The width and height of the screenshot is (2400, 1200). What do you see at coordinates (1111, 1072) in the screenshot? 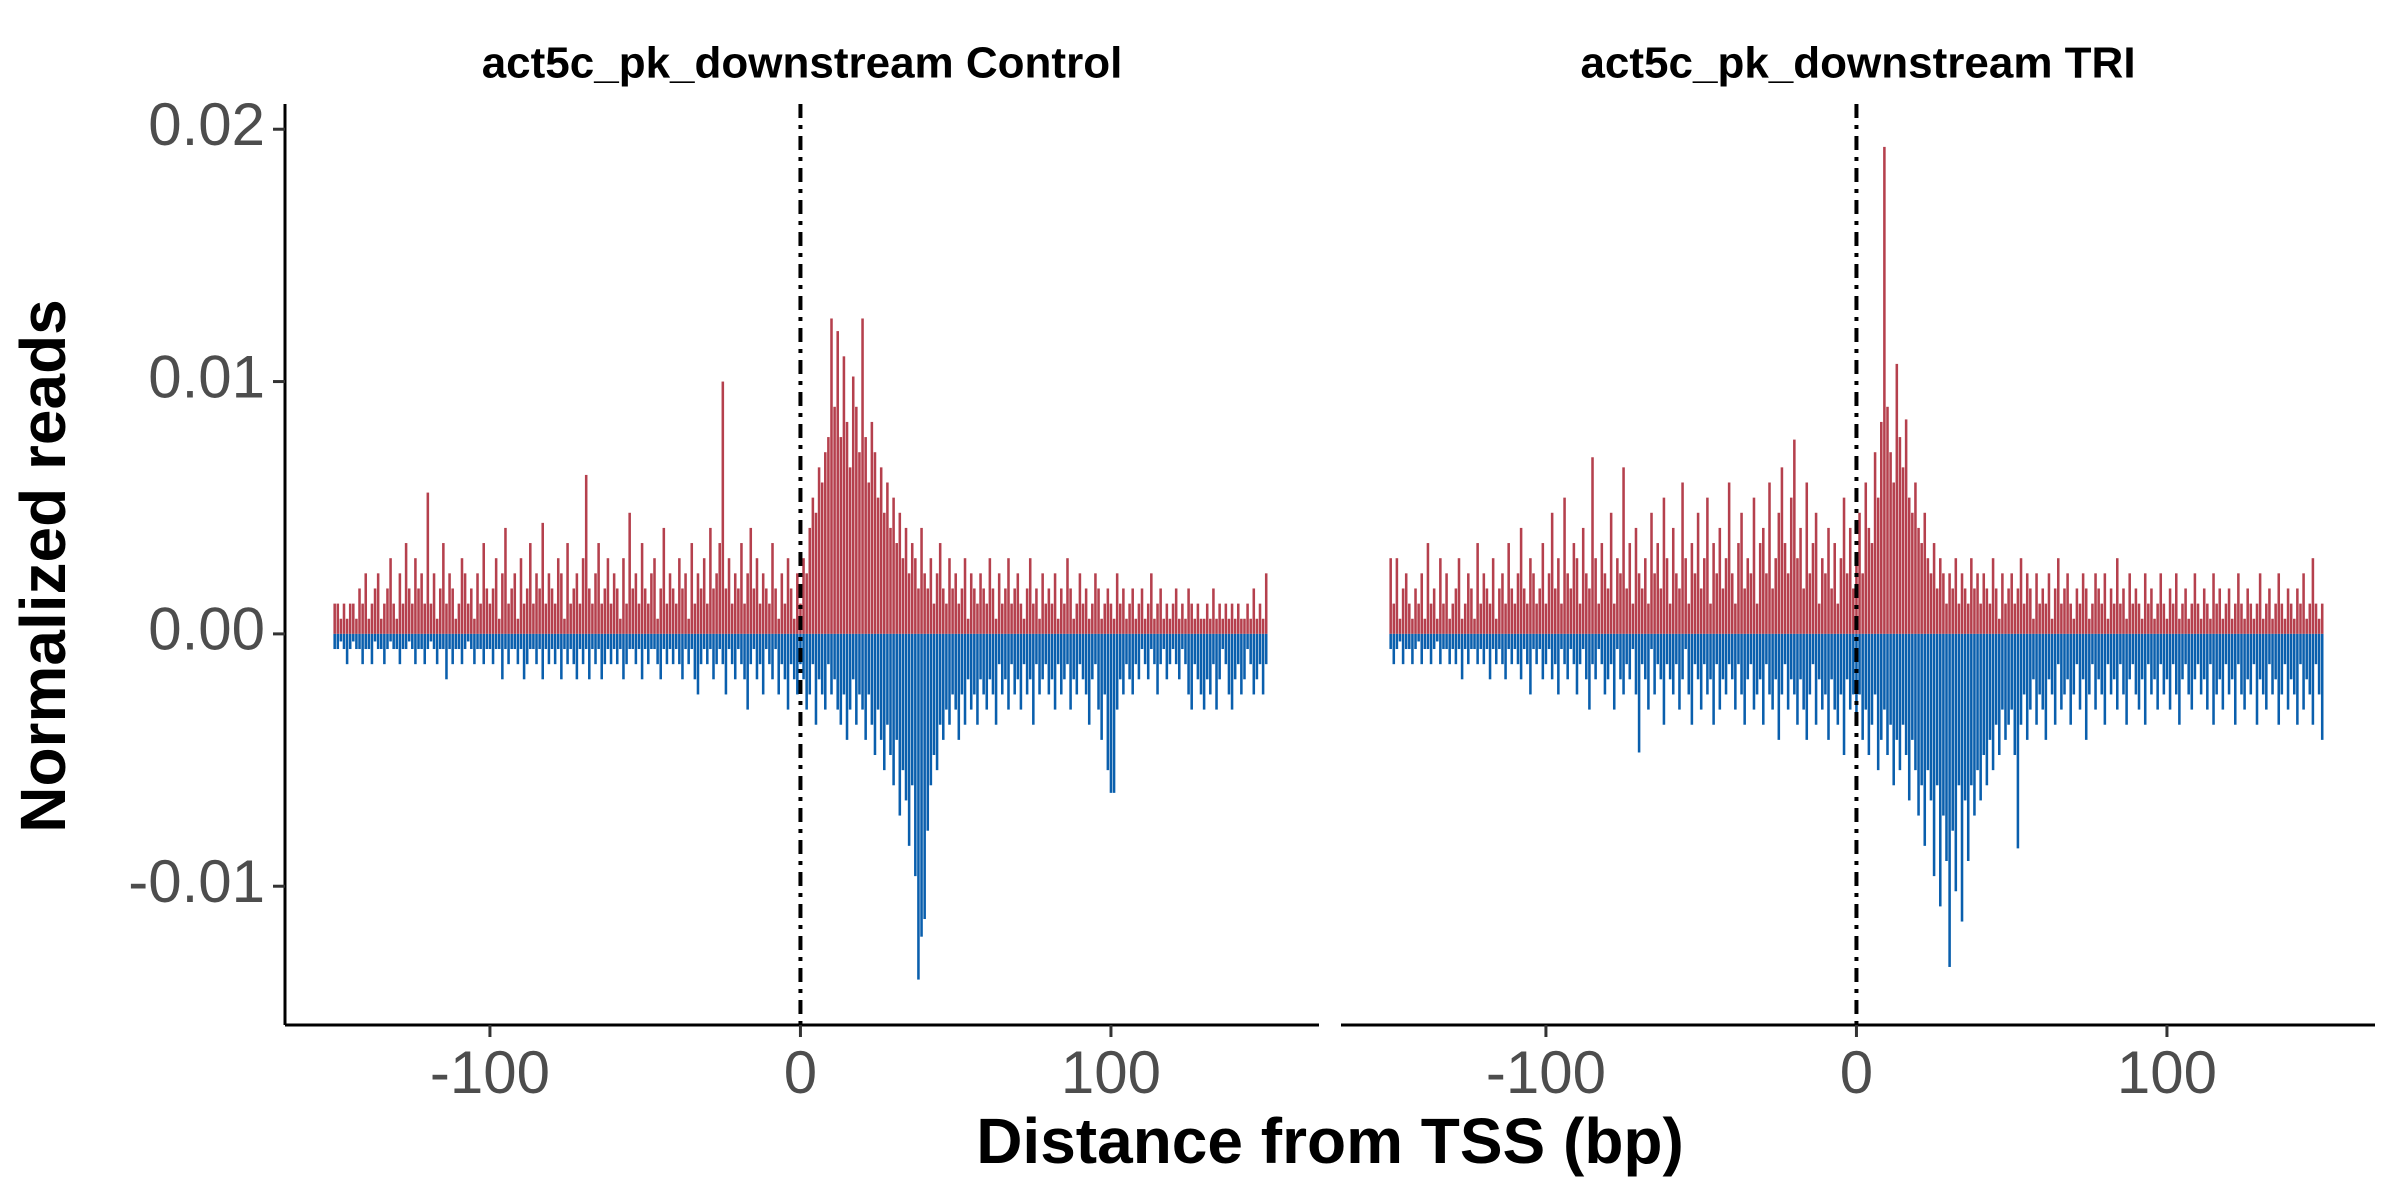
I see `x-tick-label: 100` at bounding box center [1111, 1072].